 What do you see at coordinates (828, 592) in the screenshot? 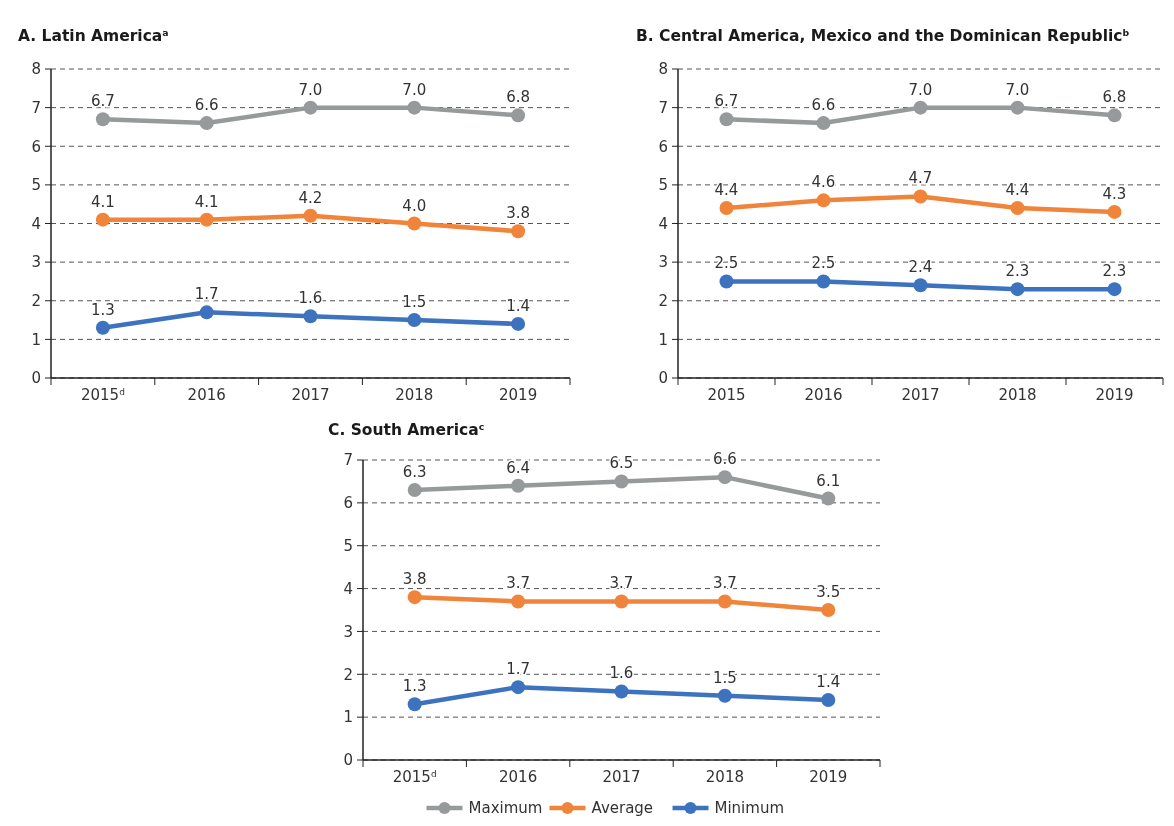
I see `data-label: 3.5` at bounding box center [828, 592].